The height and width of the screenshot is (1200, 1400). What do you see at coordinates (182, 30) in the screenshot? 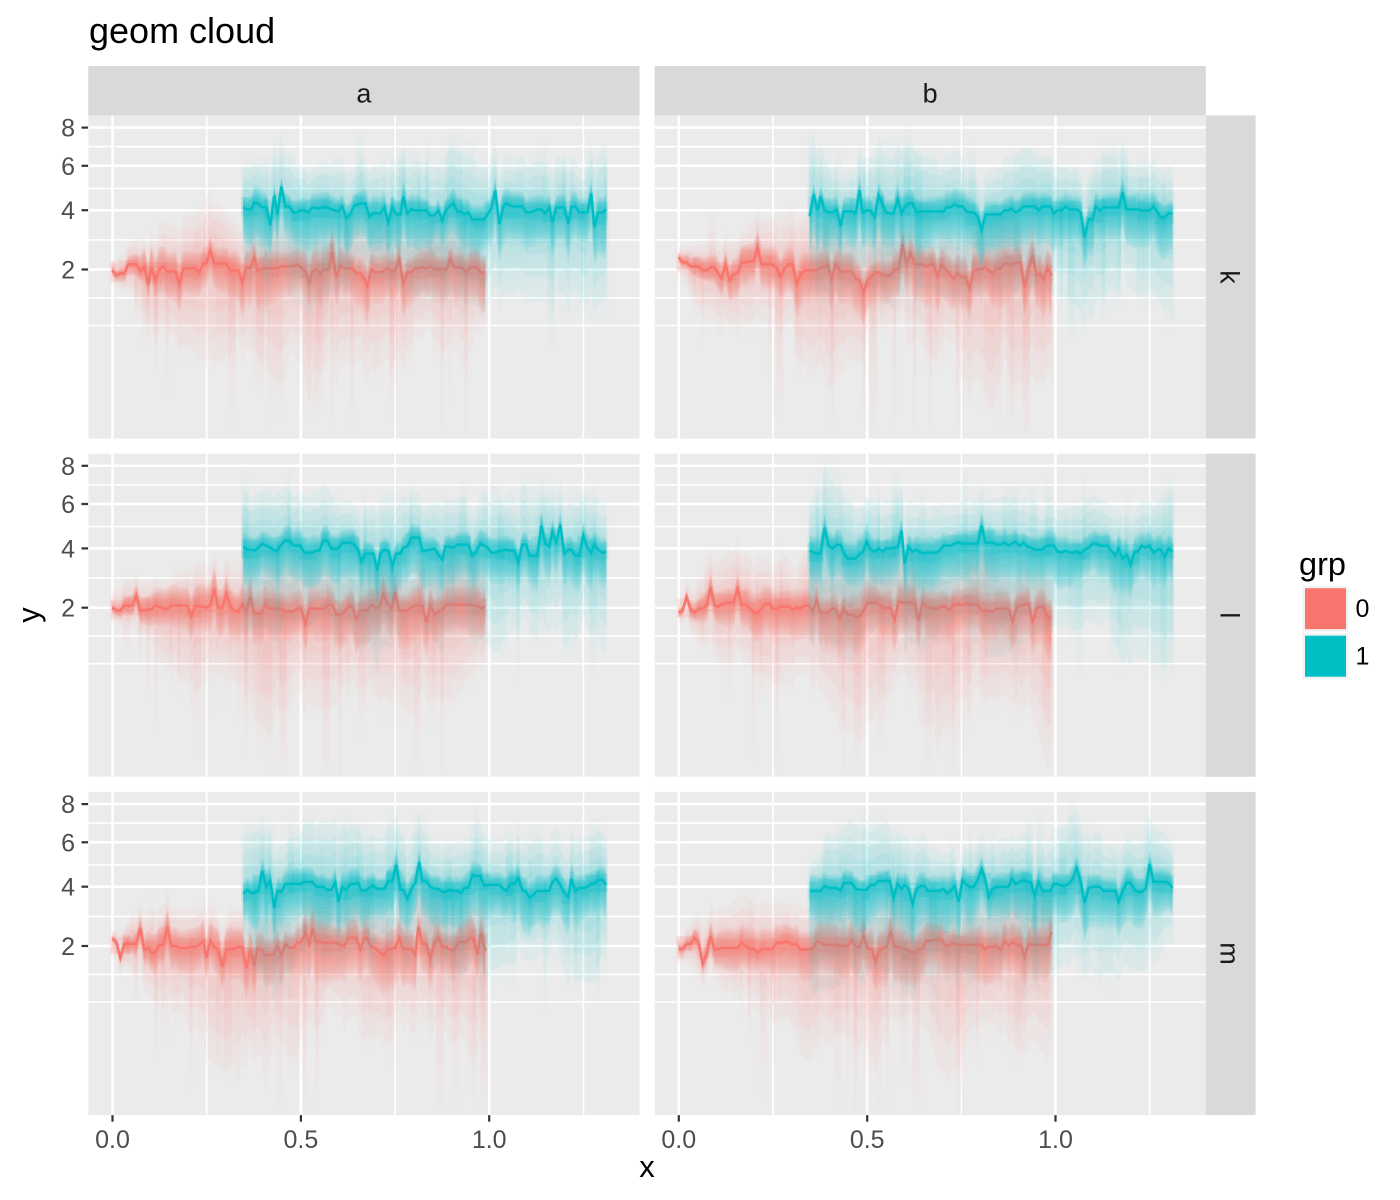
I see `svg-text: geom cloud` at bounding box center [182, 30].